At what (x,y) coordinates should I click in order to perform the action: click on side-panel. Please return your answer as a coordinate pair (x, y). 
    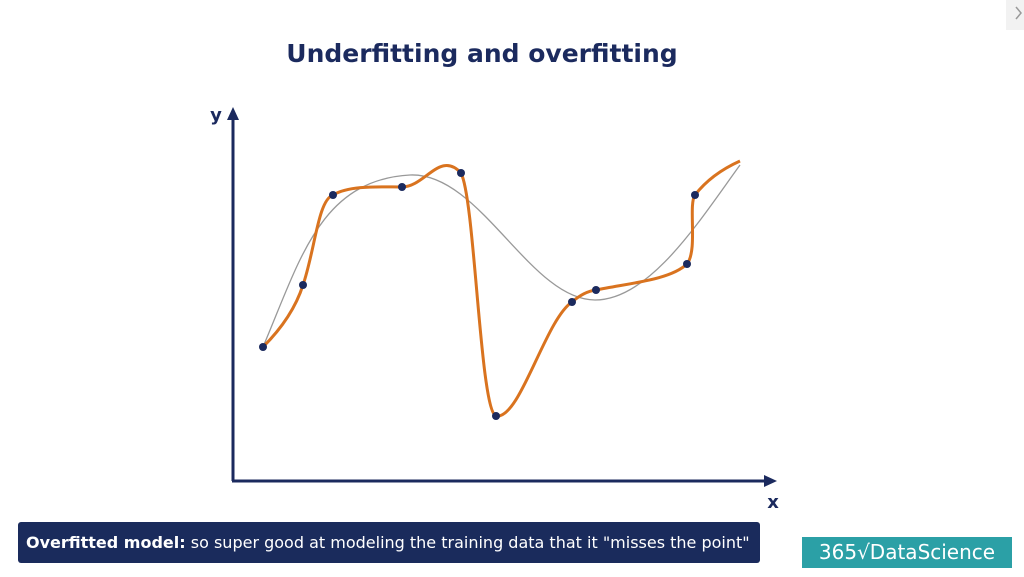
    Looking at the image, I should click on (1015, 15).